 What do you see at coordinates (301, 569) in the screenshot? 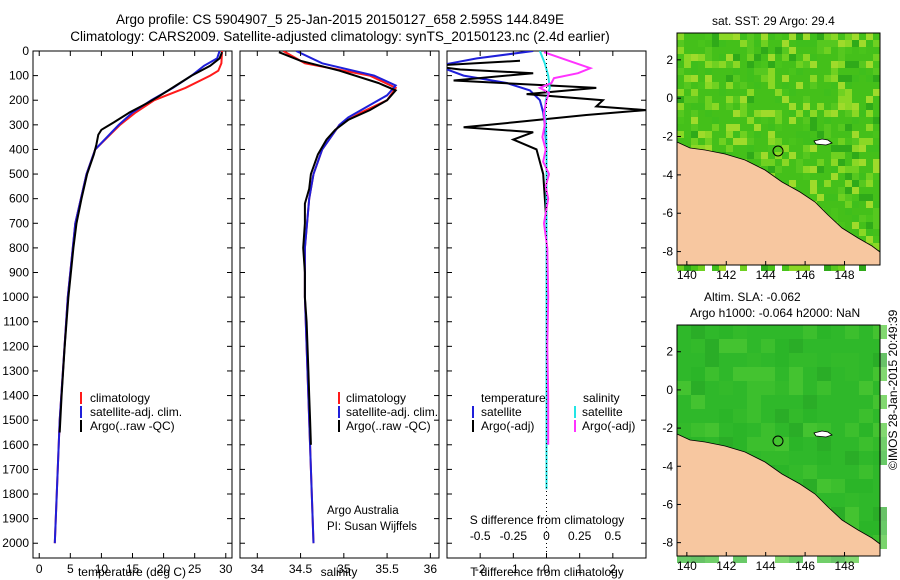
I see `x-tick-label: 34.5` at bounding box center [301, 569].